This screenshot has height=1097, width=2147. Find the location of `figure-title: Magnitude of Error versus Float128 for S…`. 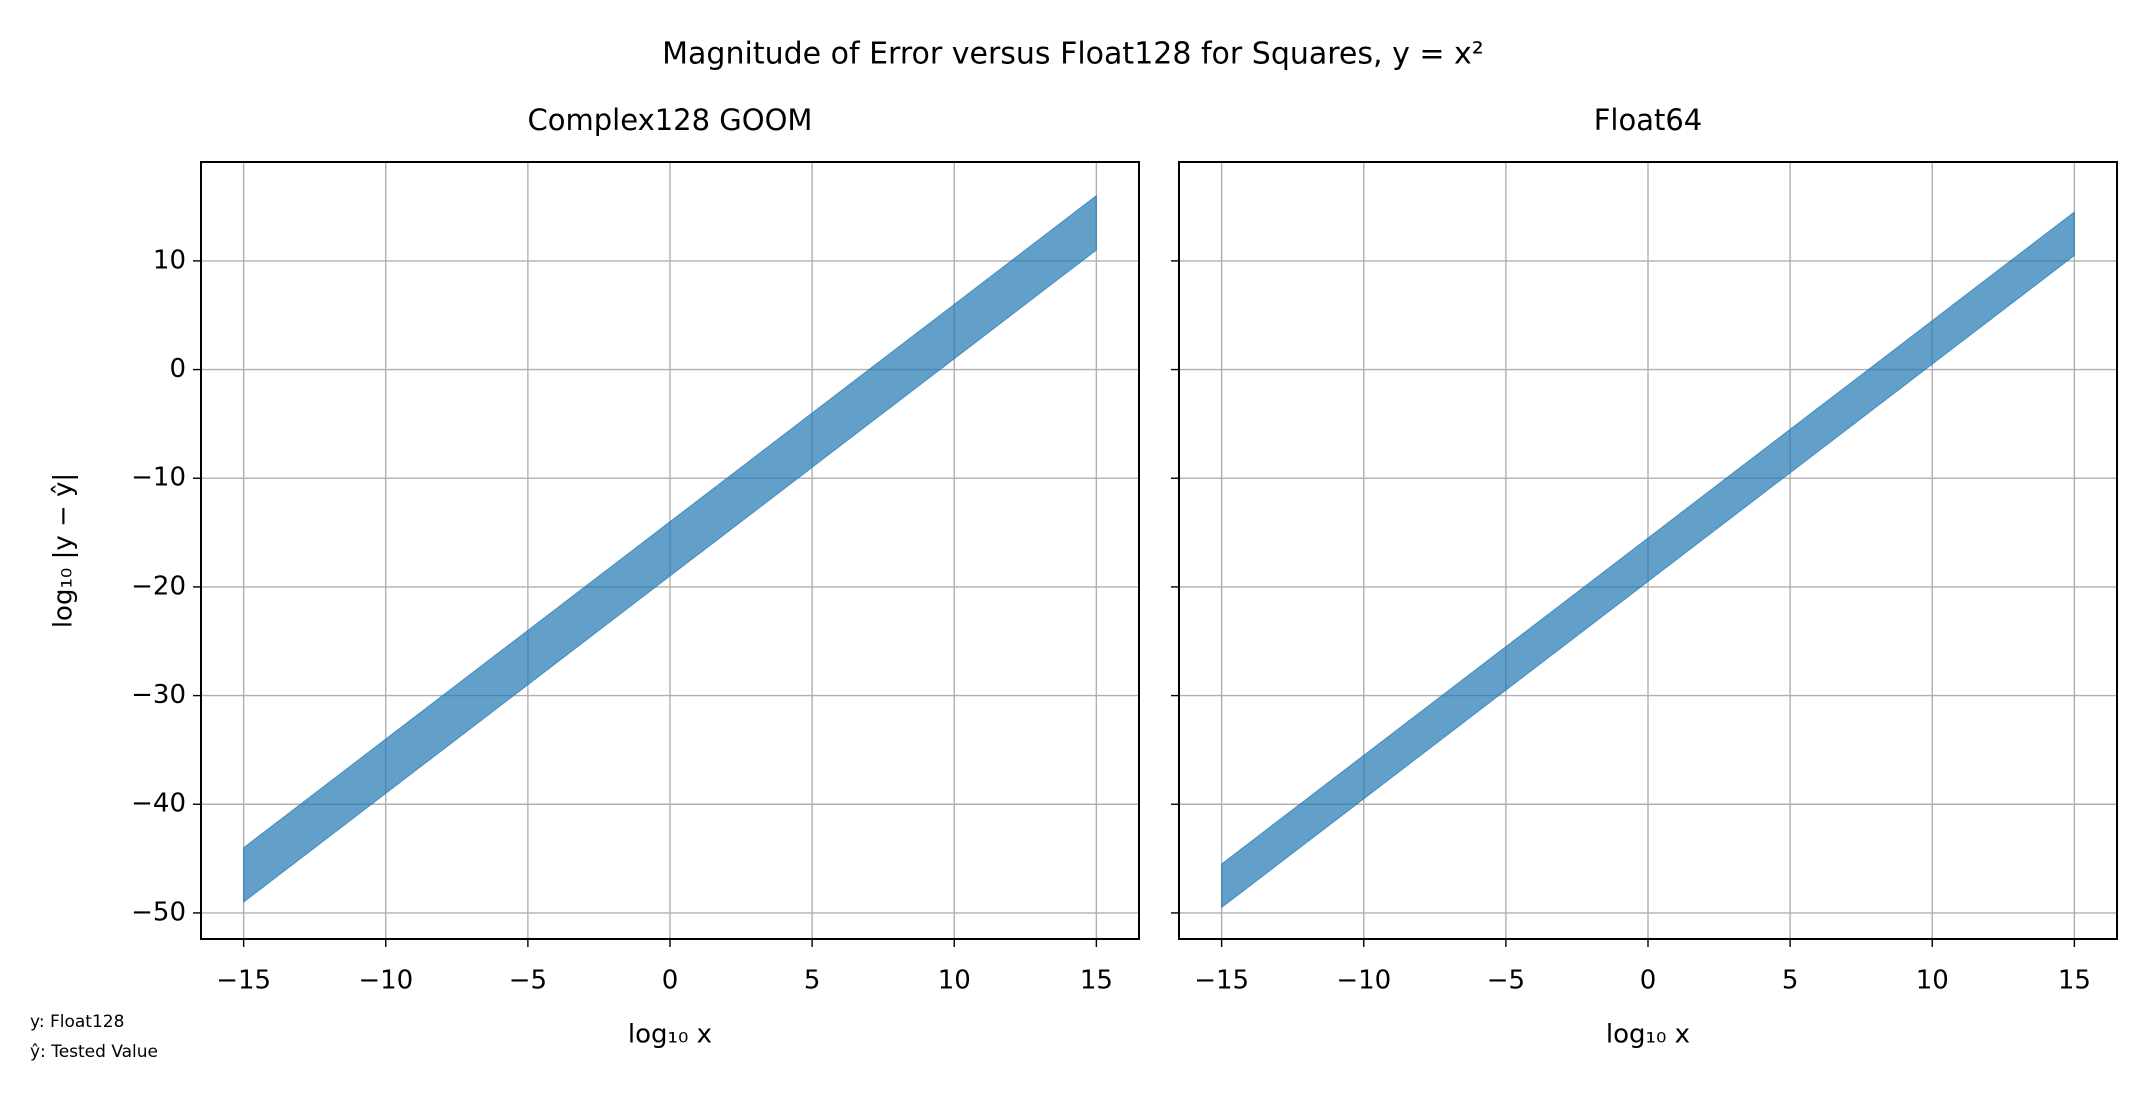

figure-title: Magnitude of Error versus Float128 for S… is located at coordinates (1073, 54).